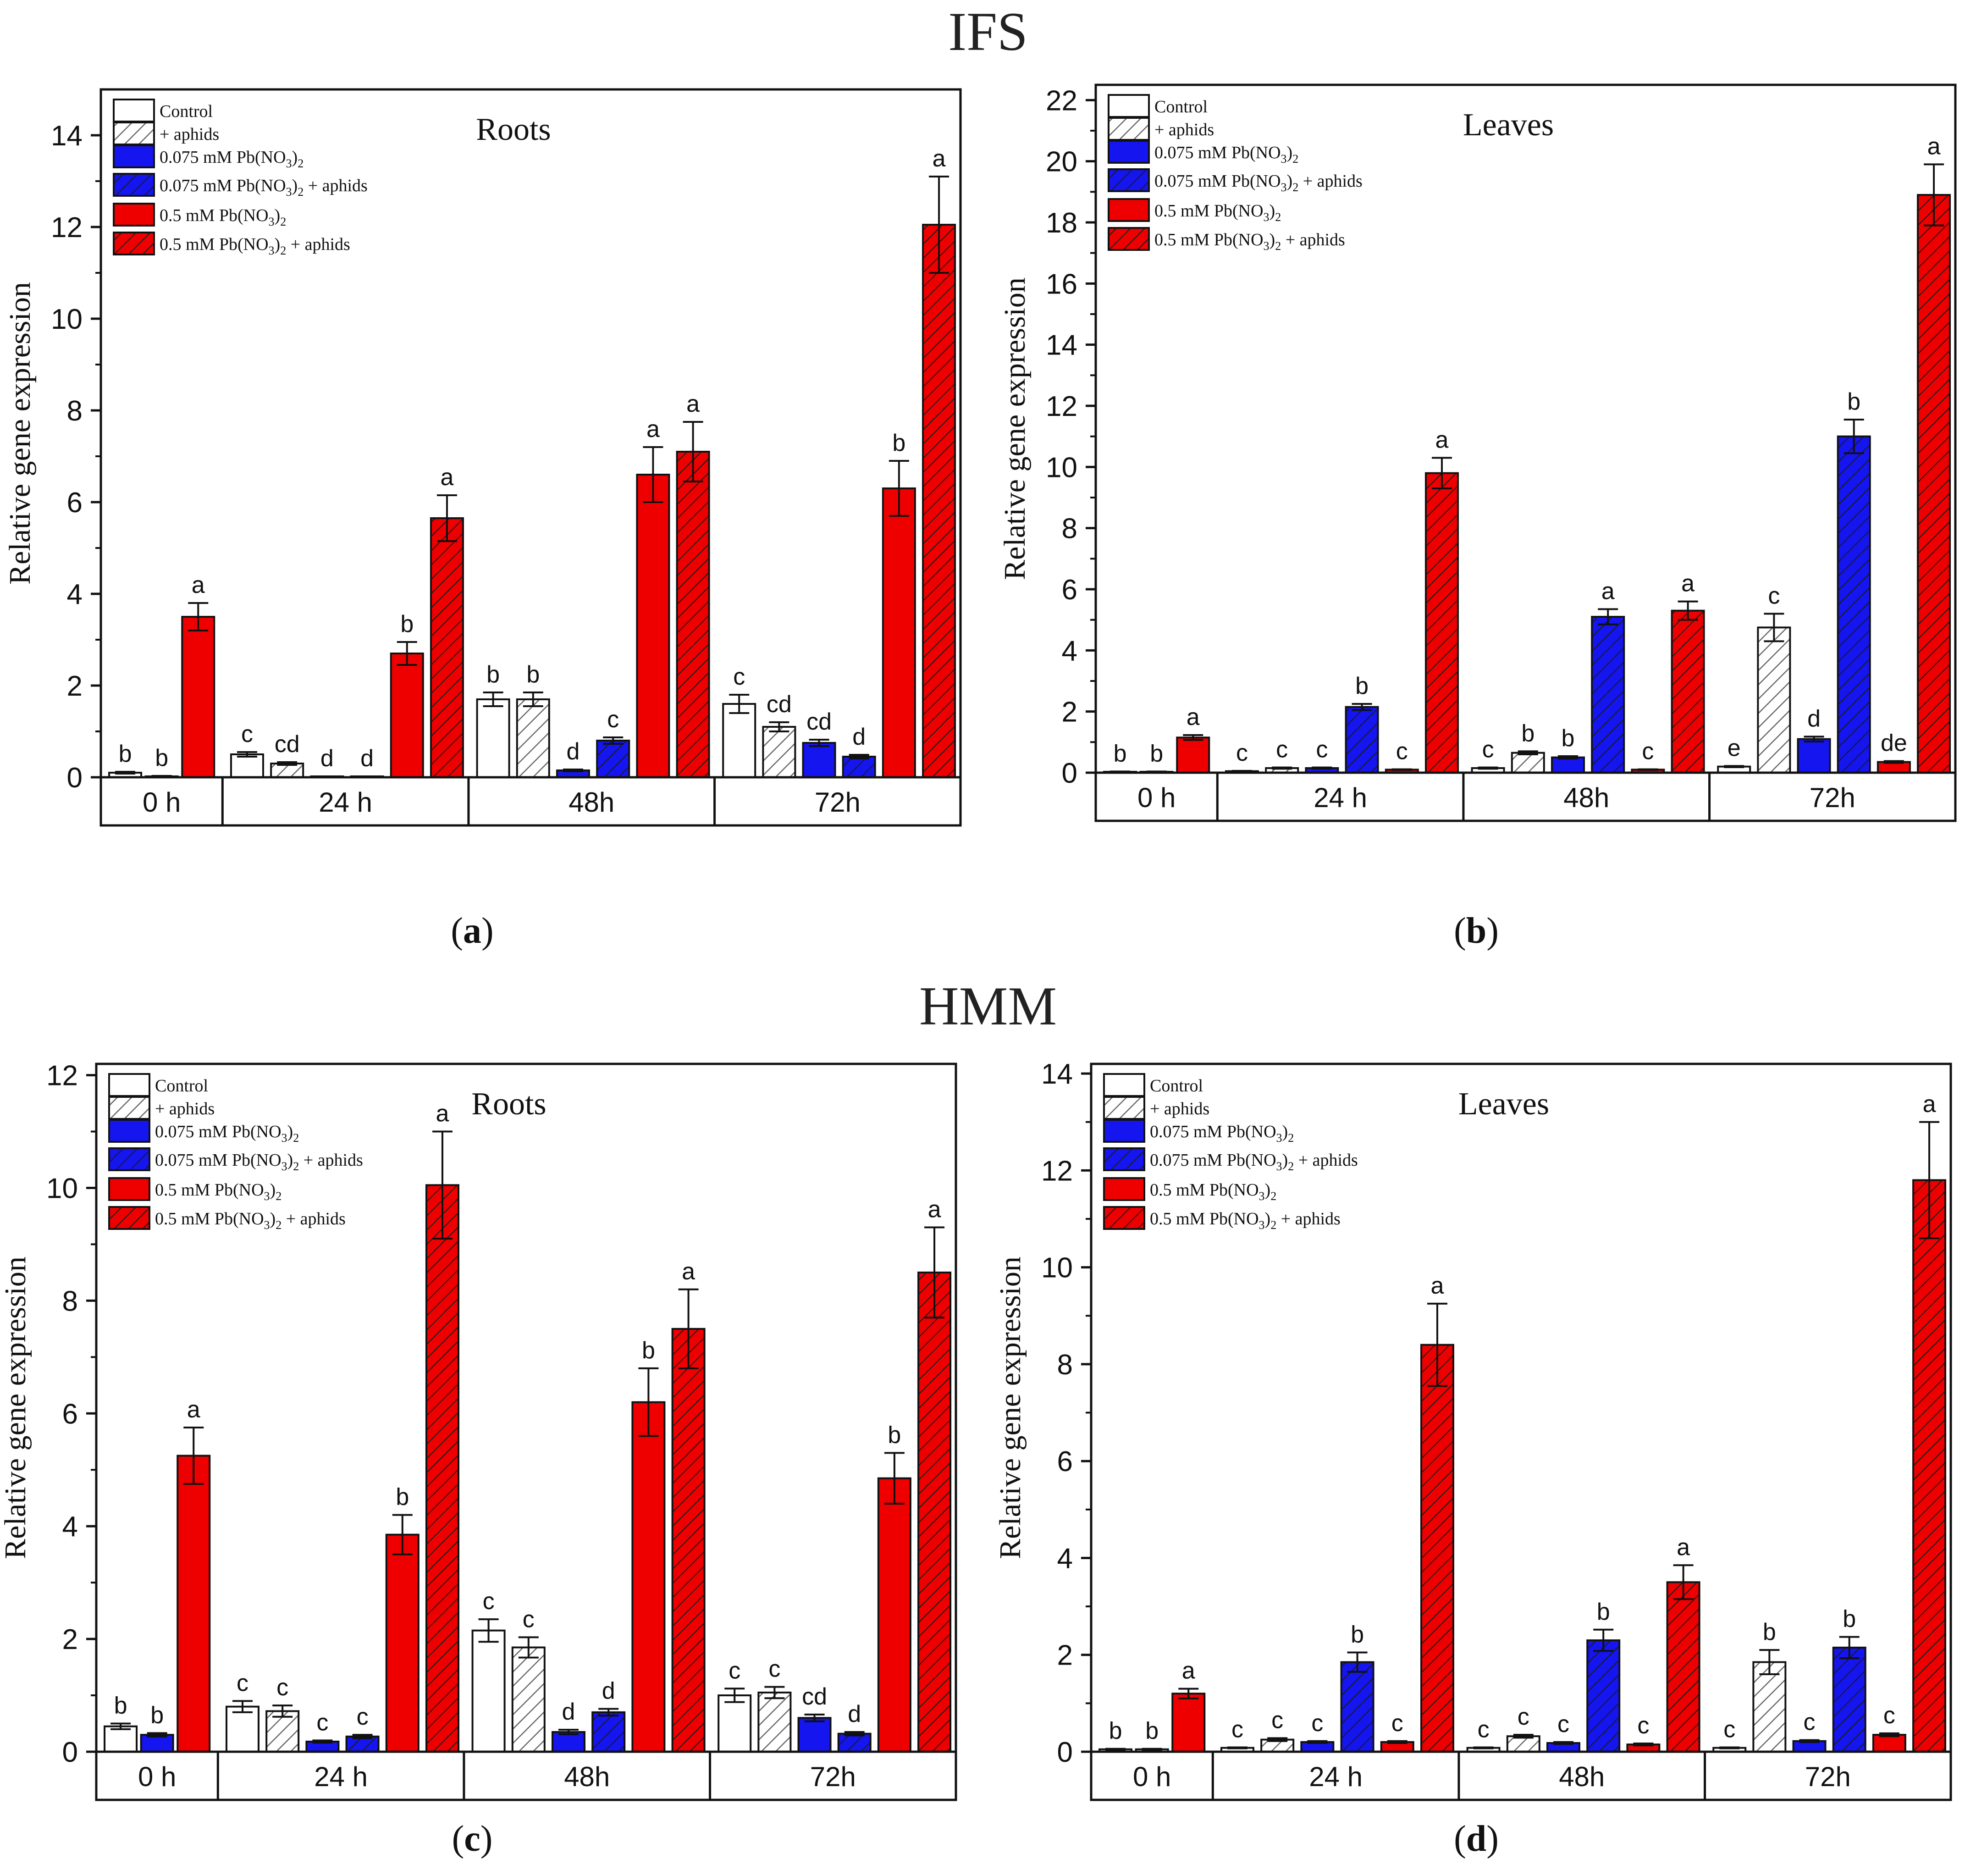 This screenshot has width=1976, height=1876. I want to click on panel-label-d: (d), so click(1477, 1839).